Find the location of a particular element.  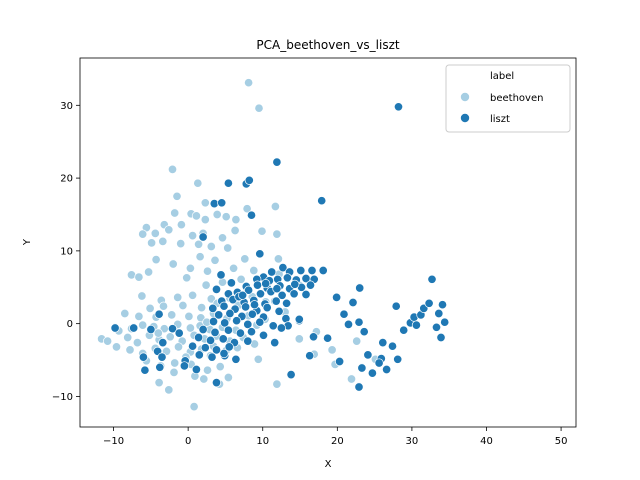

x-tick-label: 0 is located at coordinates (188, 441).